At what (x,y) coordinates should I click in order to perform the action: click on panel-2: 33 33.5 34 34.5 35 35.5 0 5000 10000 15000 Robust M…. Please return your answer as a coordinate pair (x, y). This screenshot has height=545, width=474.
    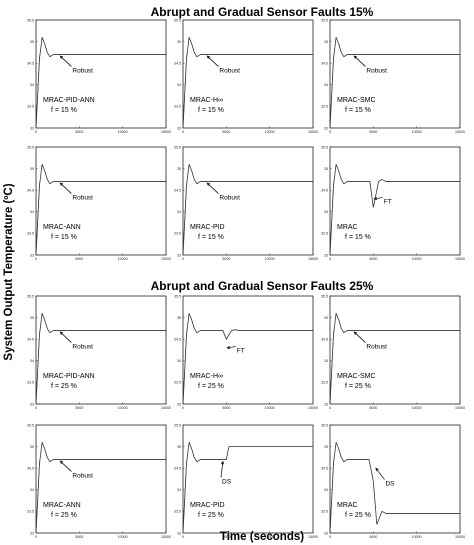
    Looking at the image, I should click on (246, 76).